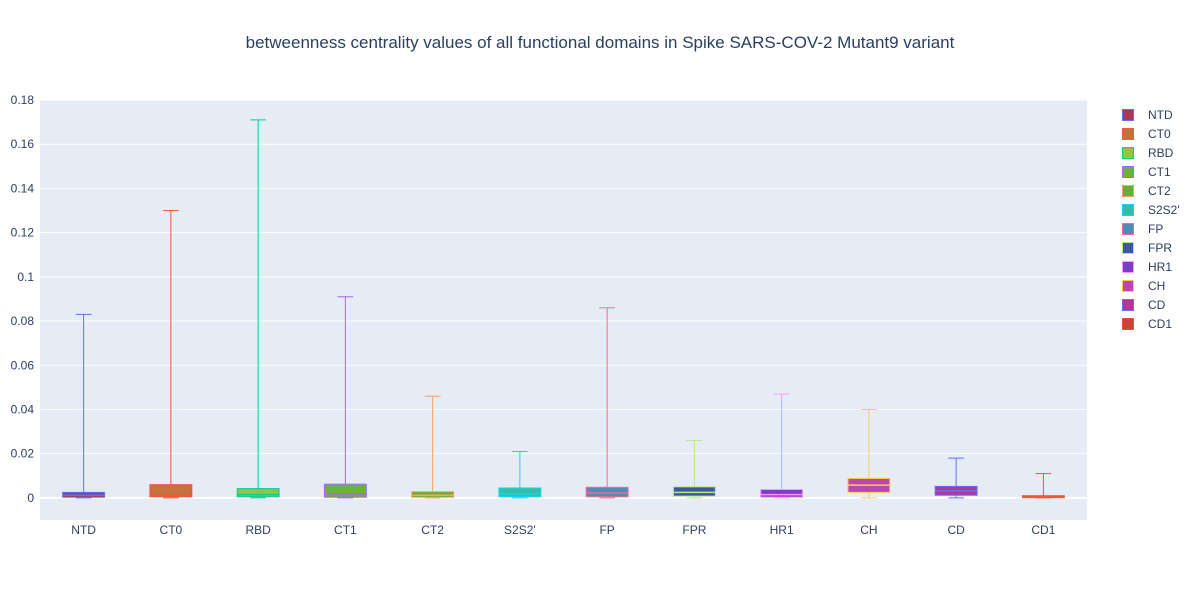  I want to click on legend-item: CH, so click(1159, 285).